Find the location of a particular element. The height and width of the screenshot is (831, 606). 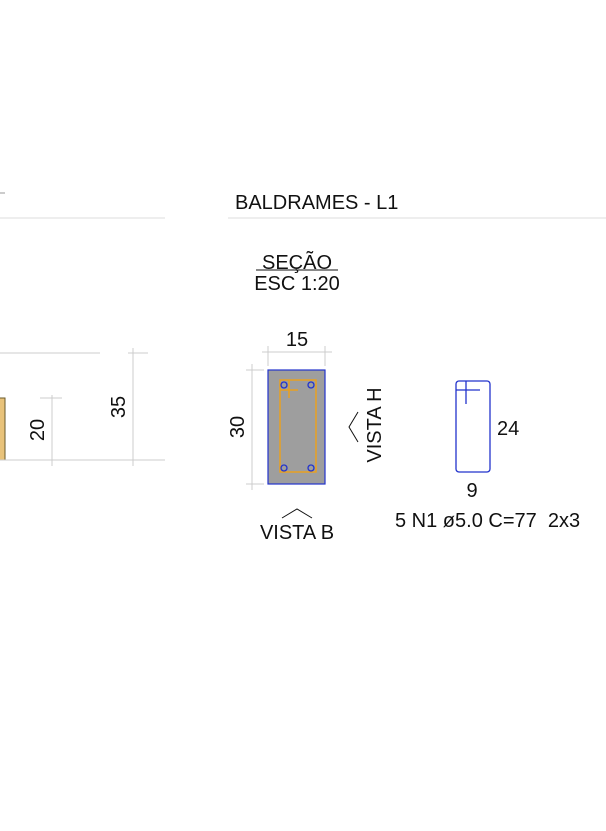

rebar-spec: 5 N1 ø5.0 C=77 2x3 is located at coordinates (487, 521).